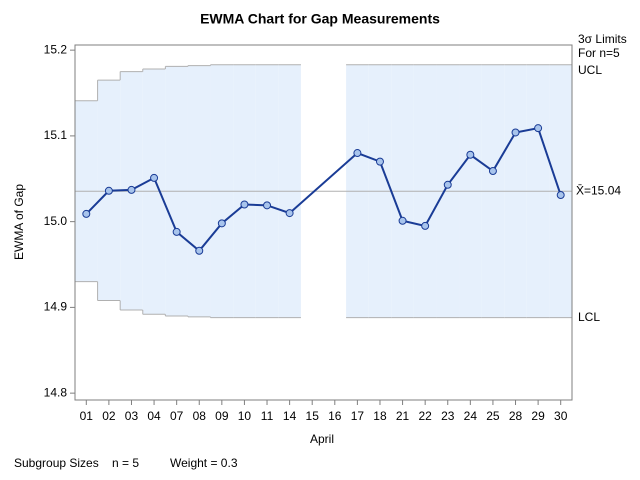  I want to click on x-tick-label: 07, so click(177, 416).